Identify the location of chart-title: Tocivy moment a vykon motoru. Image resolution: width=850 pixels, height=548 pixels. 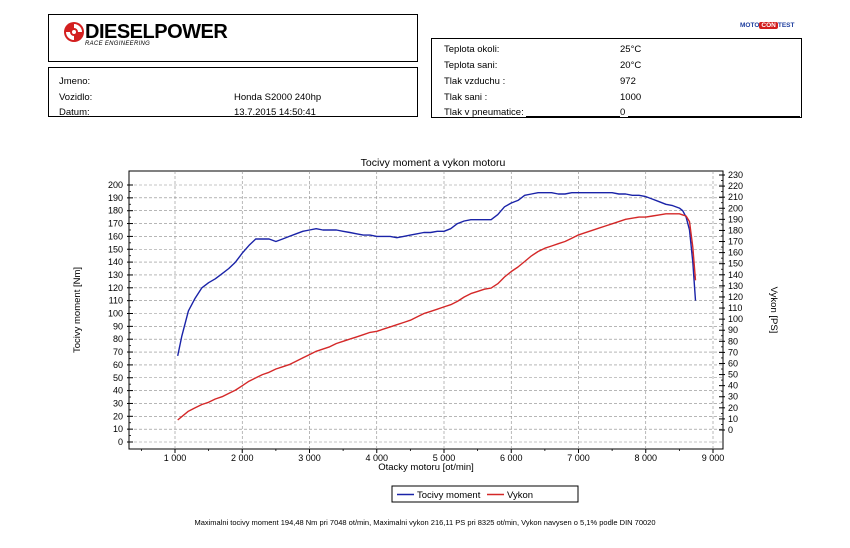
(433, 163).